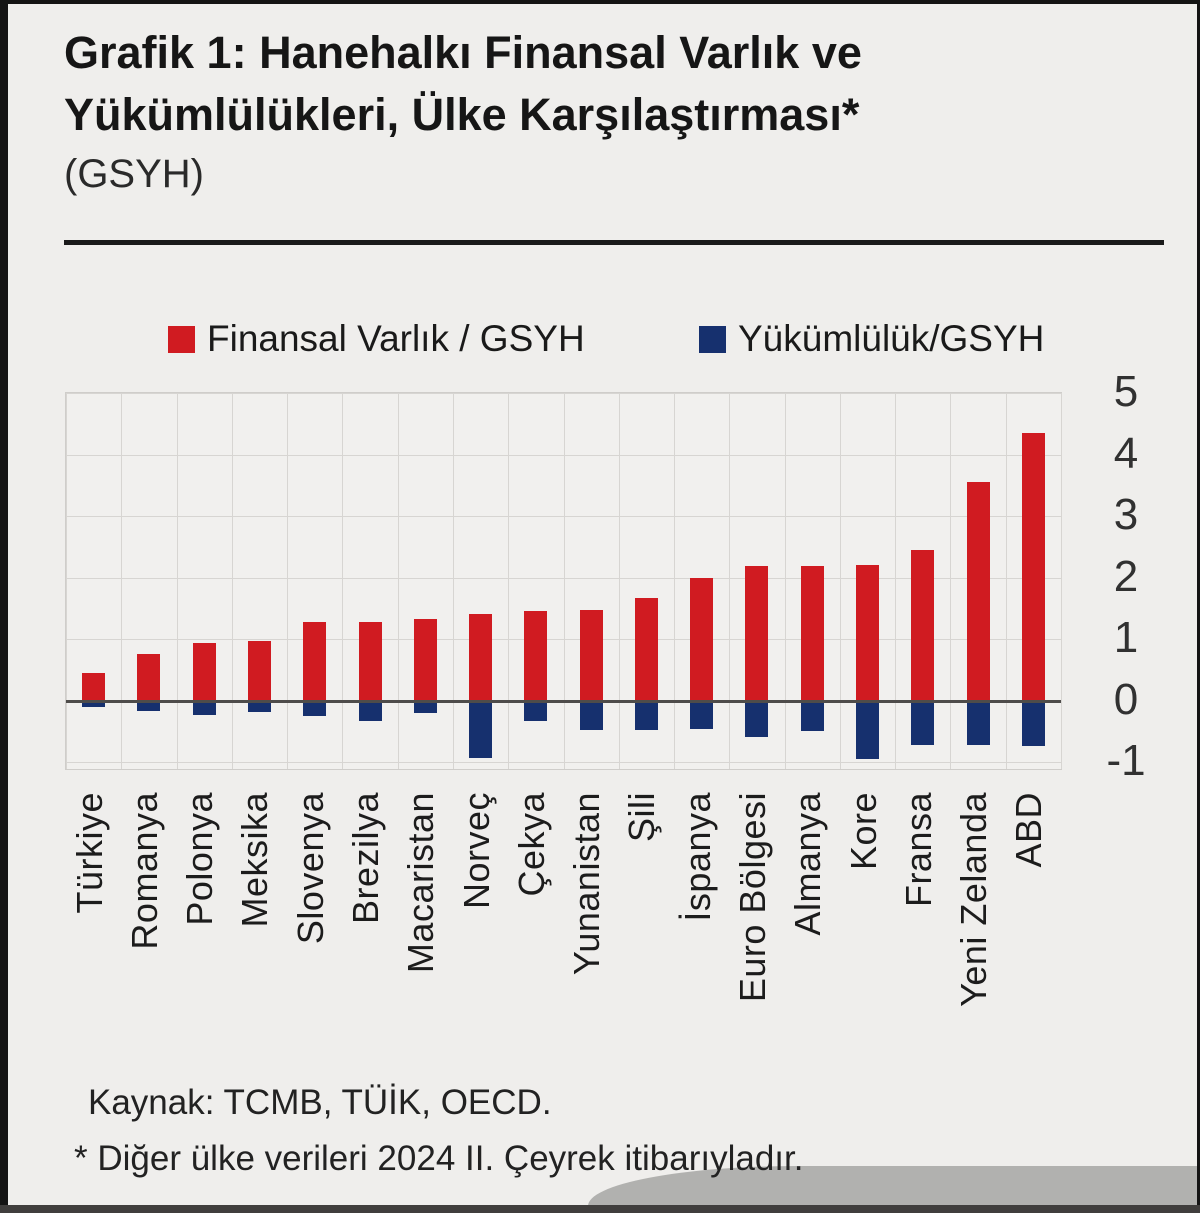 This screenshot has height=1213, width=1200. I want to click on bar-assets-Slovenya, so click(315, 661).